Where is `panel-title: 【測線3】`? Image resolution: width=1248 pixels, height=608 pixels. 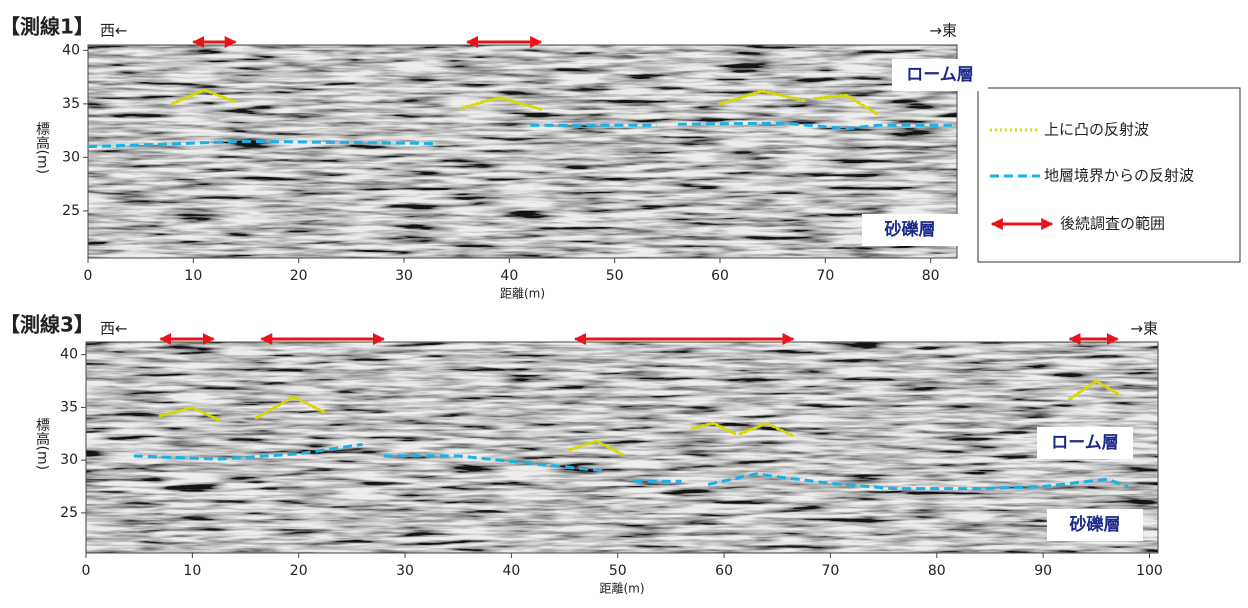 panel-title: 【測線3】 is located at coordinates (47, 325).